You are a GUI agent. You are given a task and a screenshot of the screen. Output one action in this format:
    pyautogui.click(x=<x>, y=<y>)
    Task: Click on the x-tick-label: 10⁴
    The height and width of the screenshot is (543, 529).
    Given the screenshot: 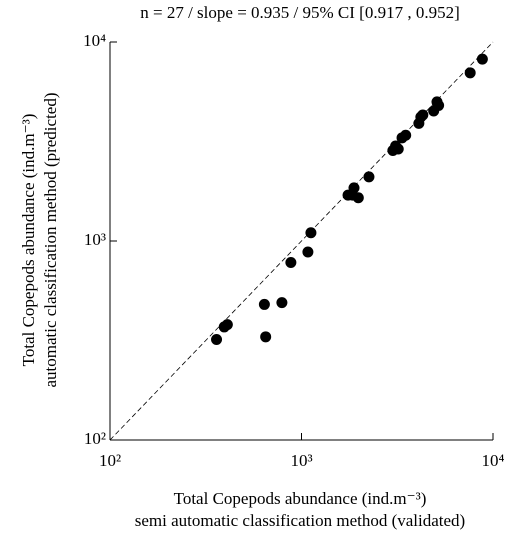 What is the action you would take?
    pyautogui.click(x=493, y=460)
    